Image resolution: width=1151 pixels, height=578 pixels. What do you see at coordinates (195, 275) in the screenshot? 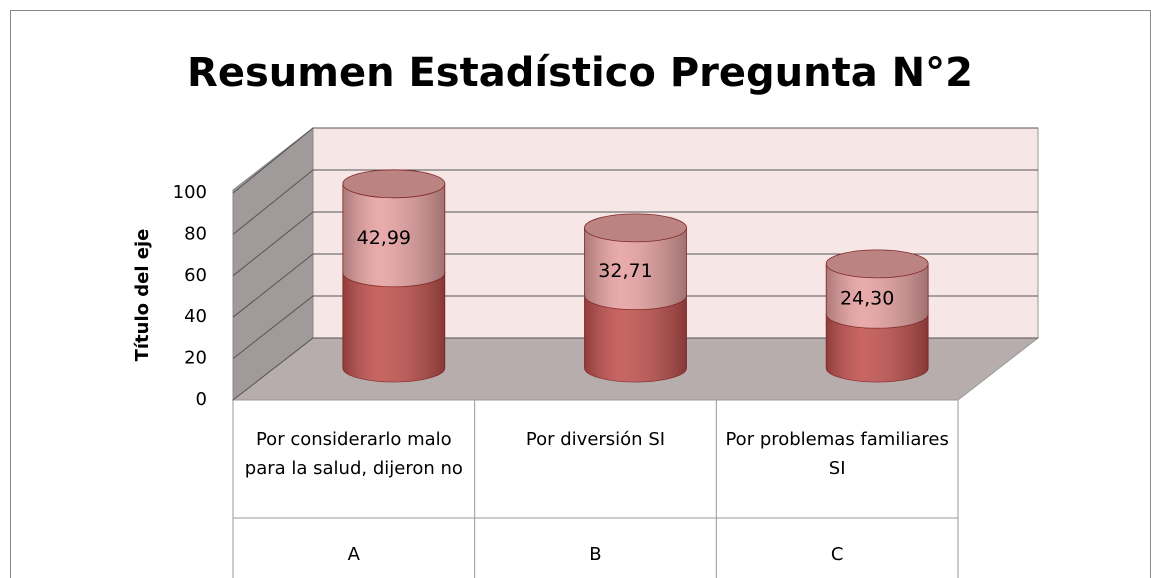
I see `y-tick-label: 60` at bounding box center [195, 275].